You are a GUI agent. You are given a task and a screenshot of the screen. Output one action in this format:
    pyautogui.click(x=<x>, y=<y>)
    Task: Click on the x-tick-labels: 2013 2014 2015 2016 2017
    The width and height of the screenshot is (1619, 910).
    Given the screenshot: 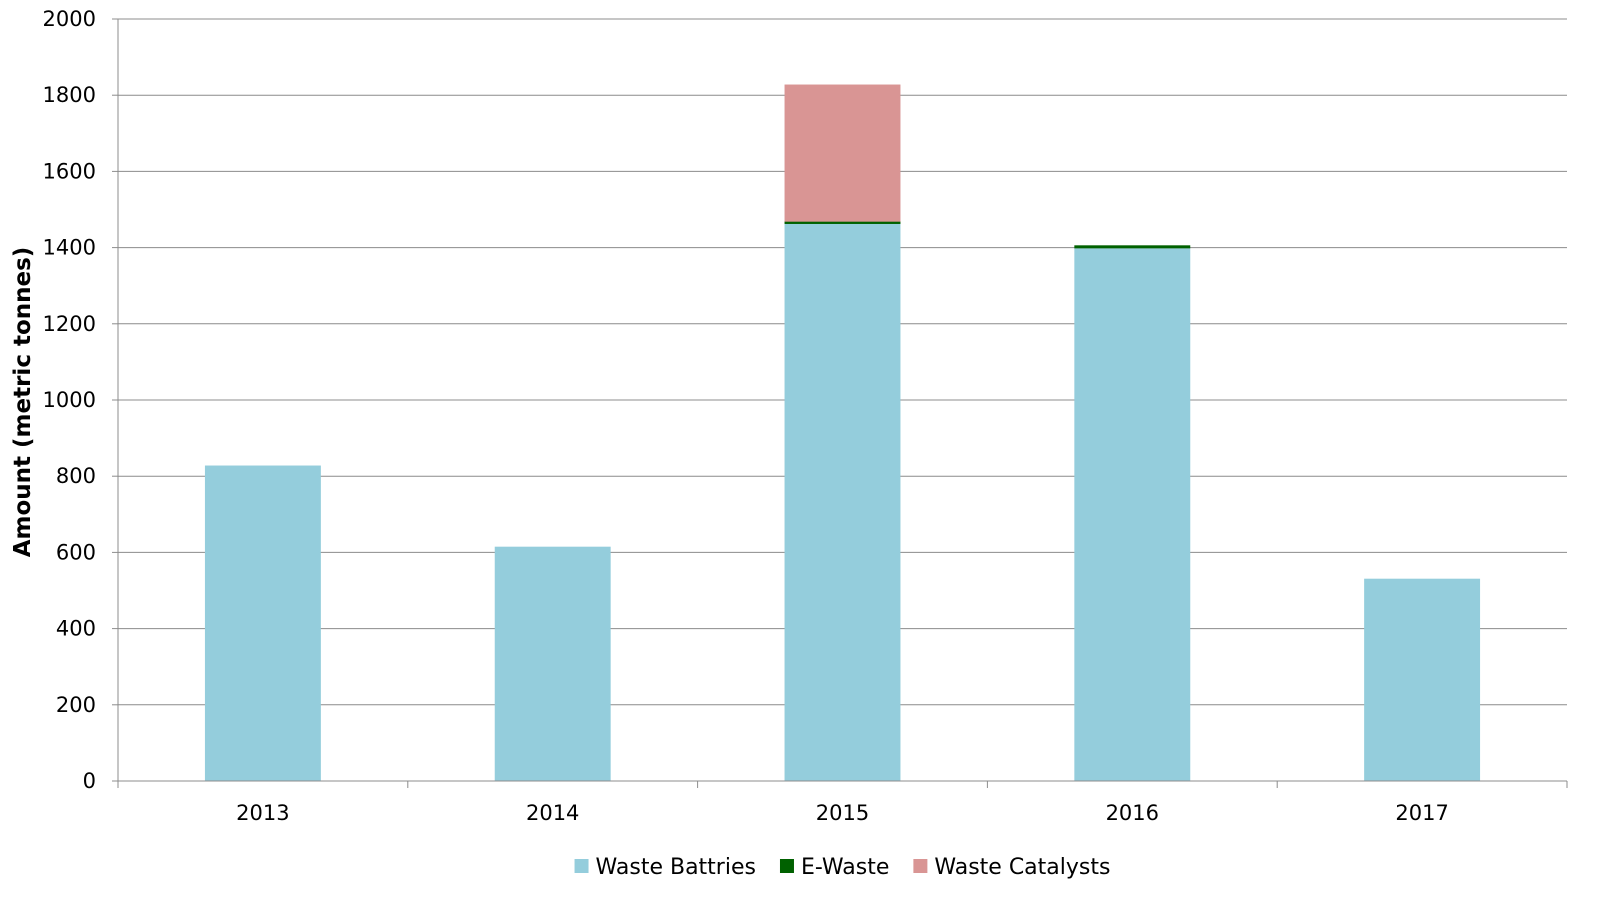 What is the action you would take?
    pyautogui.click(x=842, y=813)
    